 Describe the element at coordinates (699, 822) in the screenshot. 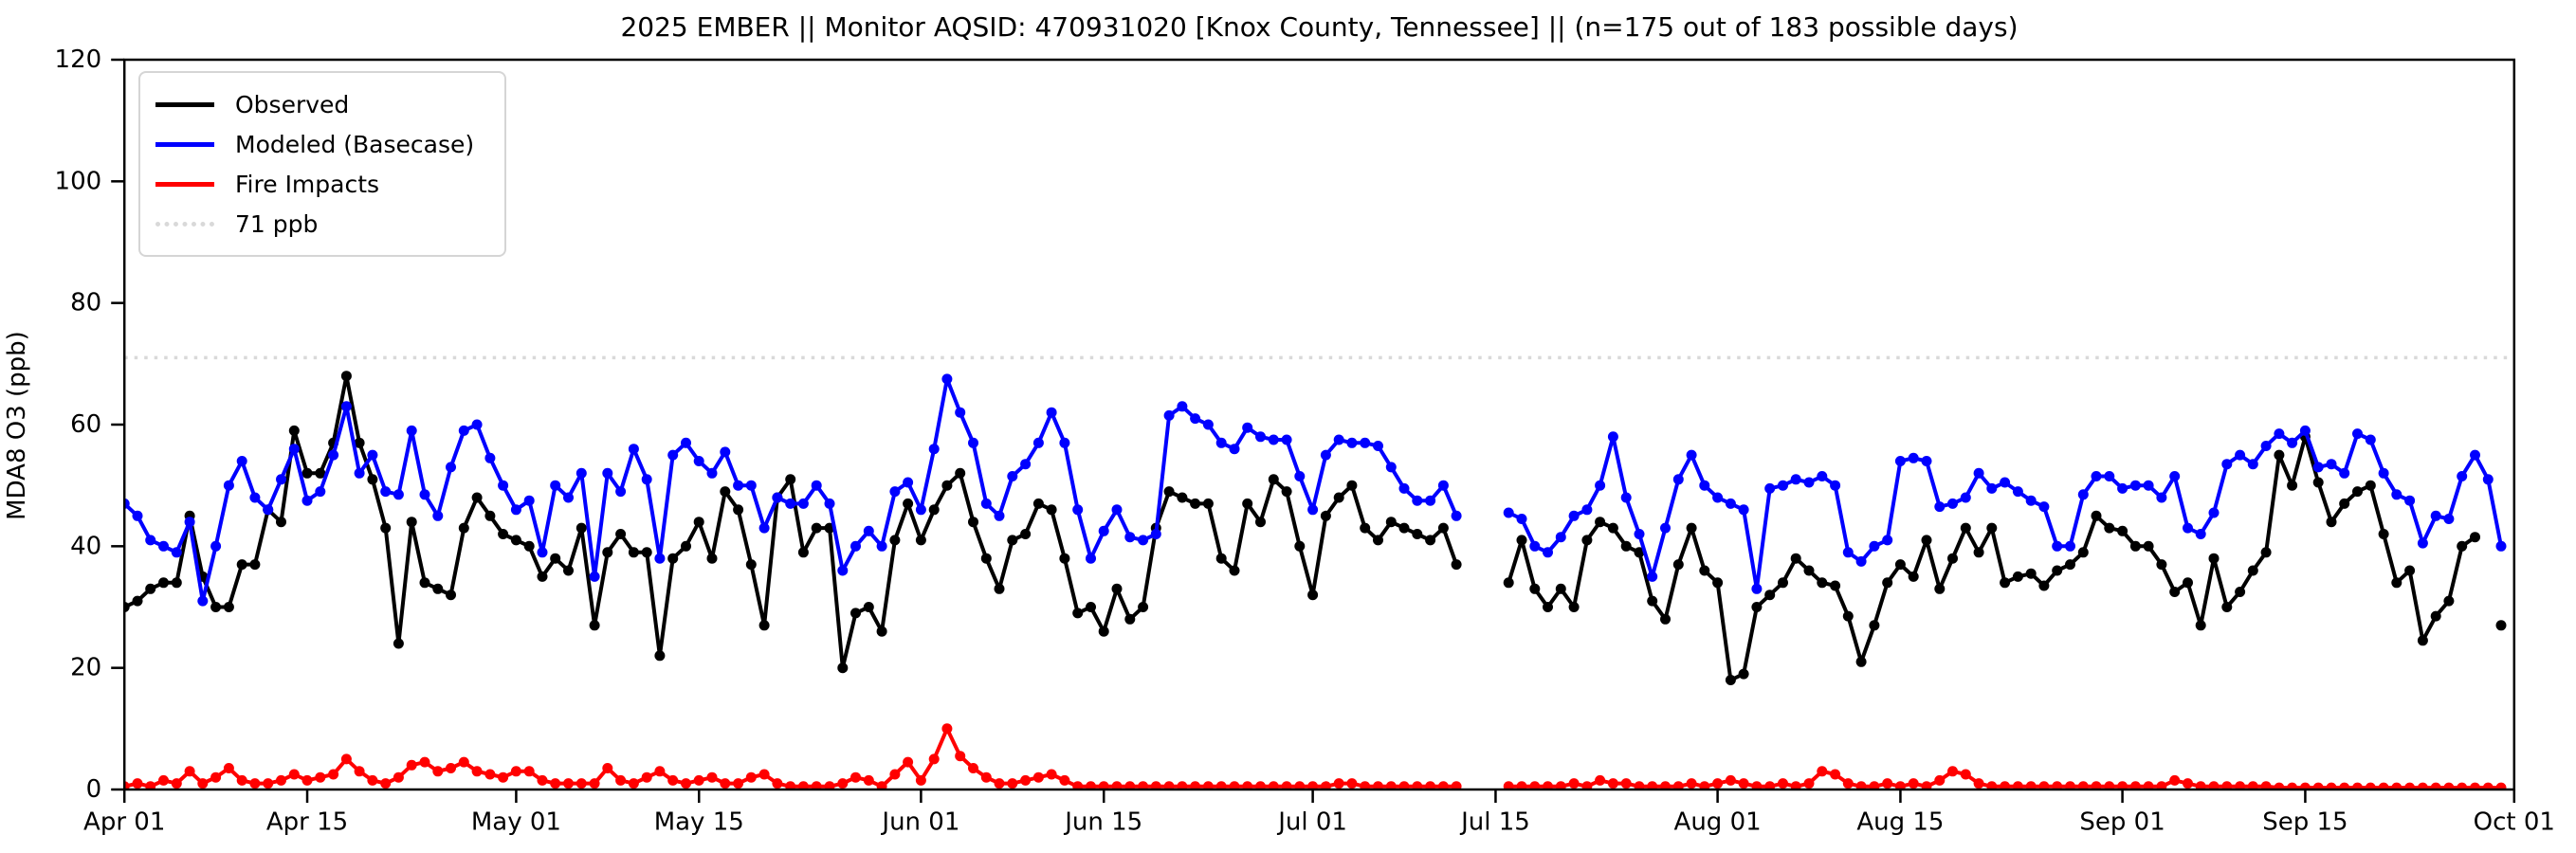

I see `x-tick-label: May 15` at that location.